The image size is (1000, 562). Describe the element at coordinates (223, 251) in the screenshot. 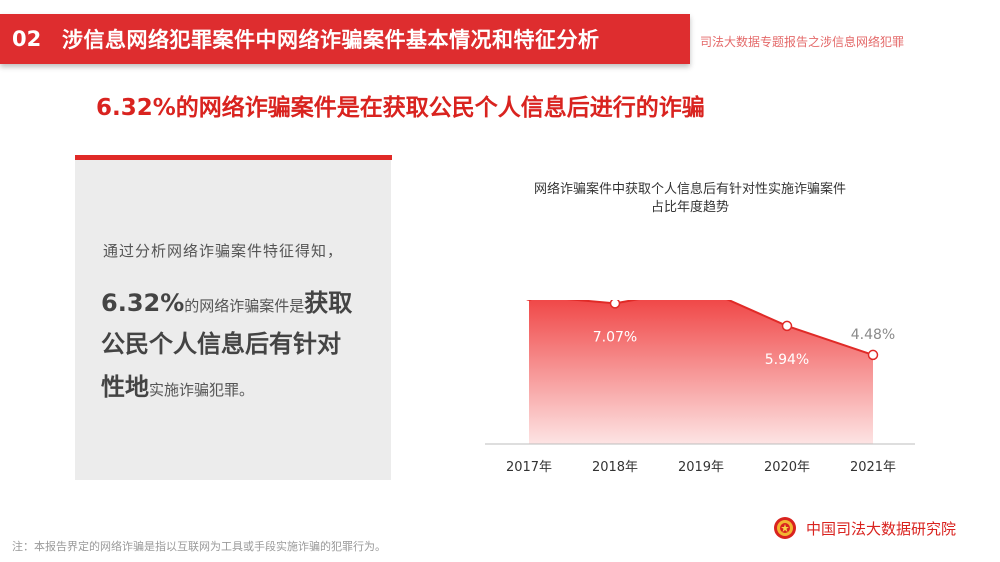

I see `summary-line-1: 通过分析网络诈骗案件特征得知，` at that location.